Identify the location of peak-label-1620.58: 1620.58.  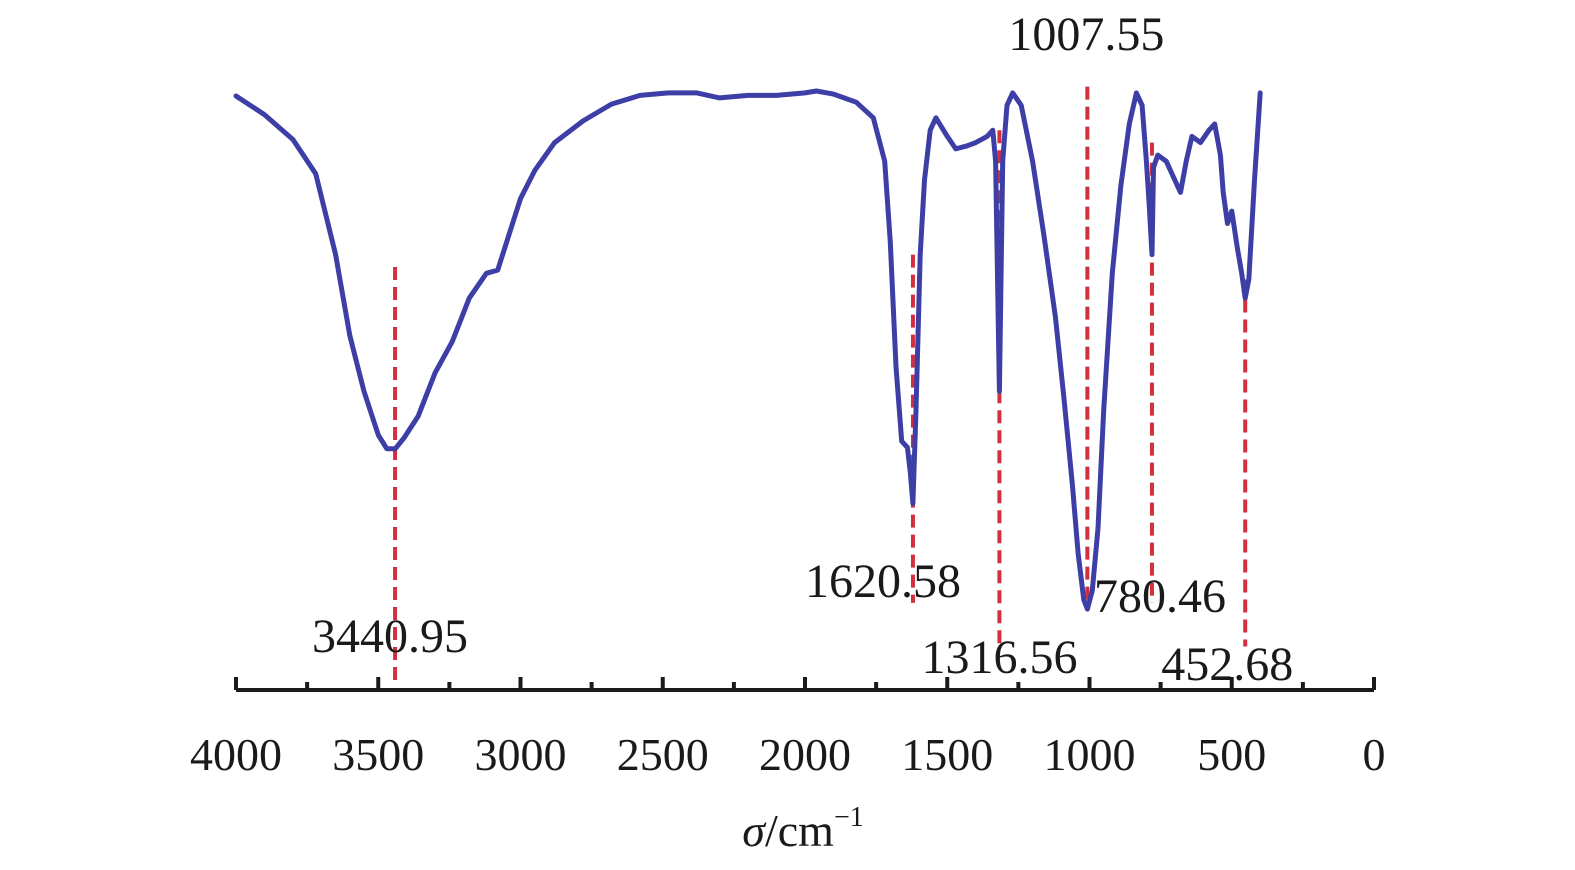
(883, 581).